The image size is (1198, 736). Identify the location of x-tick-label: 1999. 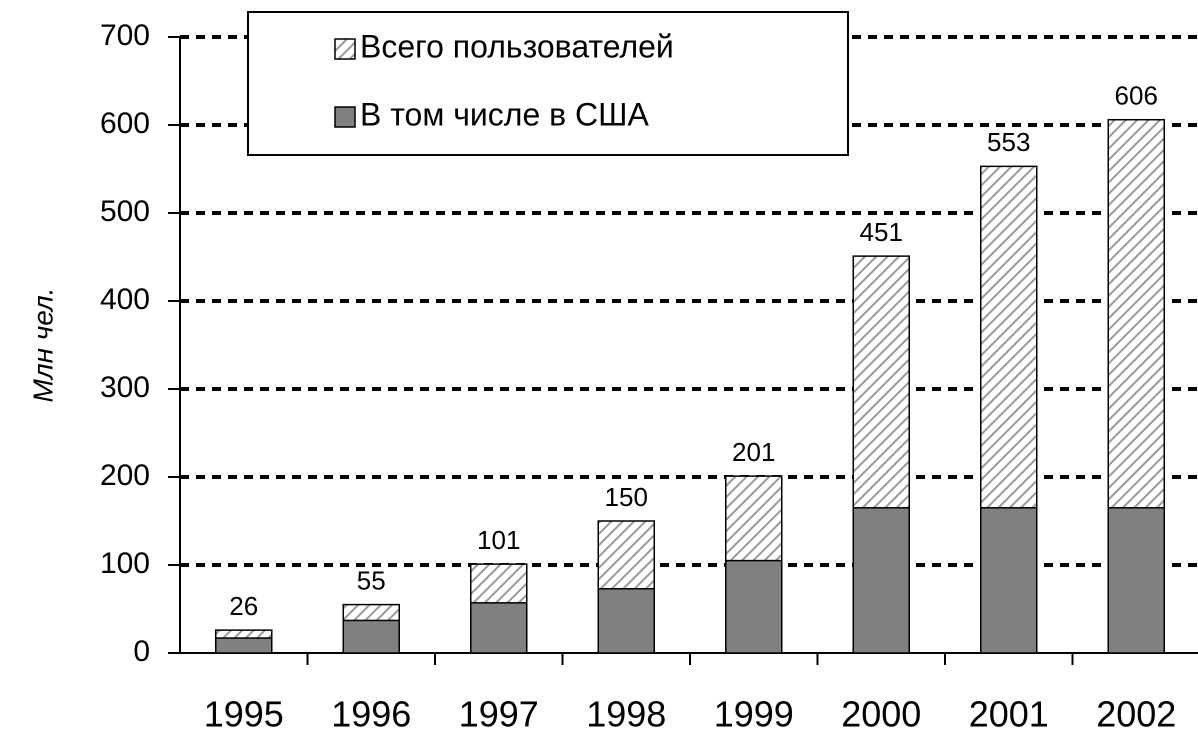
(754, 714).